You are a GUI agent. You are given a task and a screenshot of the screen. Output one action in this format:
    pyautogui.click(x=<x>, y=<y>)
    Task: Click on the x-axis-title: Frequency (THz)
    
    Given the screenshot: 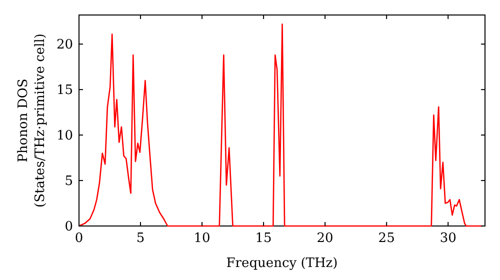 What is the action you would take?
    pyautogui.click(x=282, y=263)
    